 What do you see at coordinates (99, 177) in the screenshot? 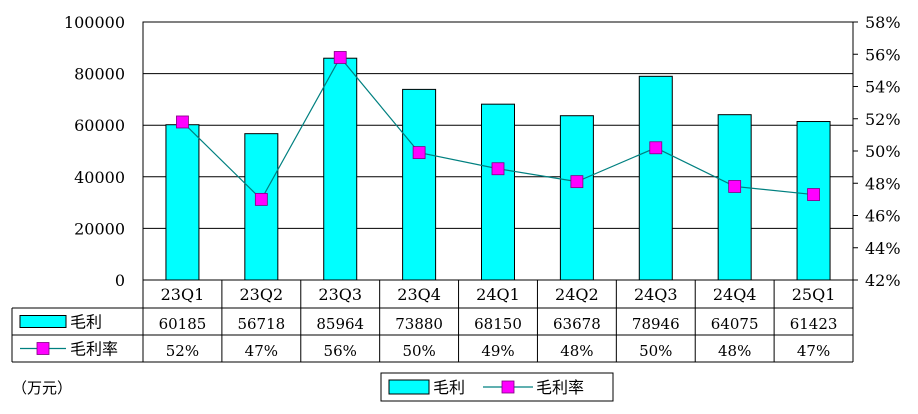
I see `y-tick-left: 40000` at bounding box center [99, 177].